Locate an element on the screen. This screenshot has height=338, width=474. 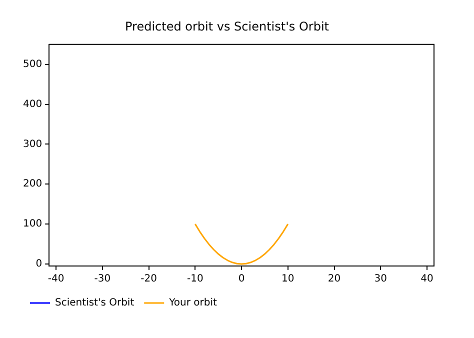
y-tick-label: 0 is located at coordinates (39, 264).